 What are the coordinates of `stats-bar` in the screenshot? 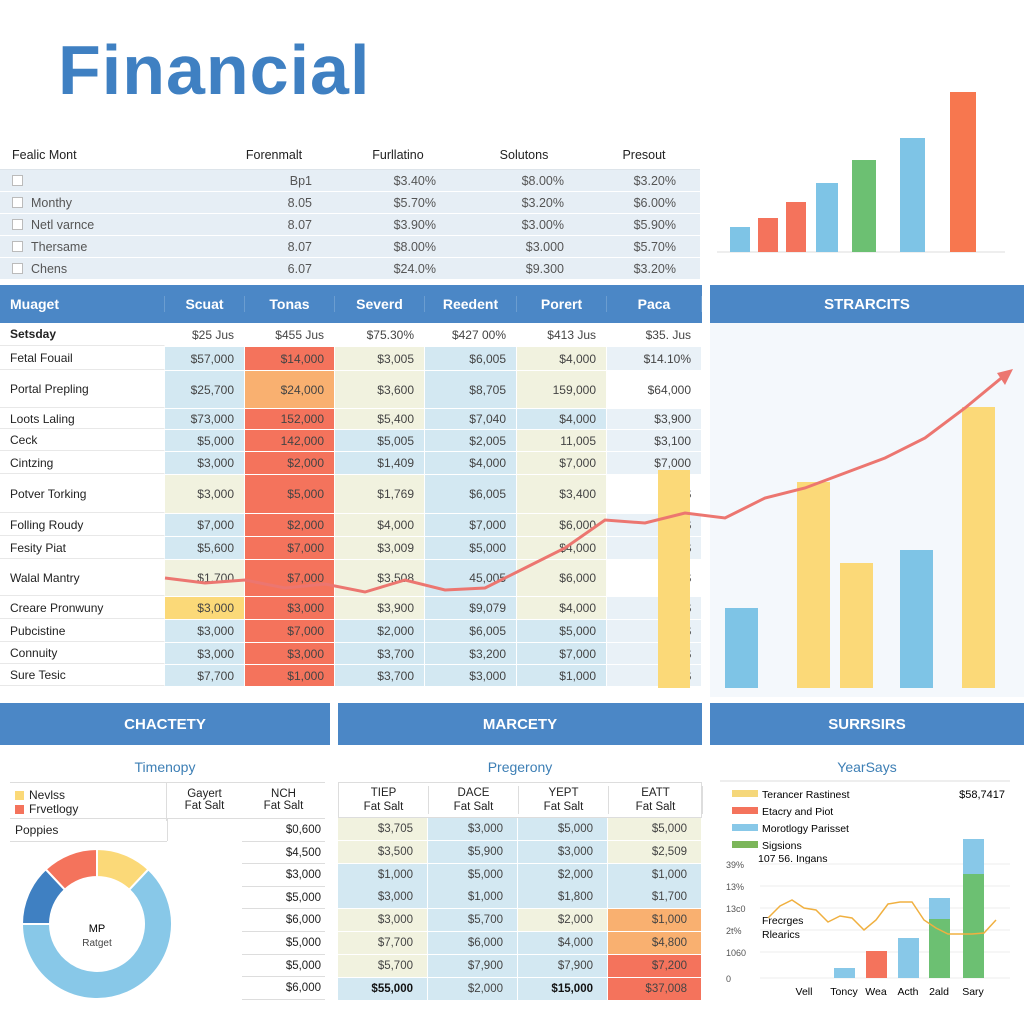 It's located at (813, 585).